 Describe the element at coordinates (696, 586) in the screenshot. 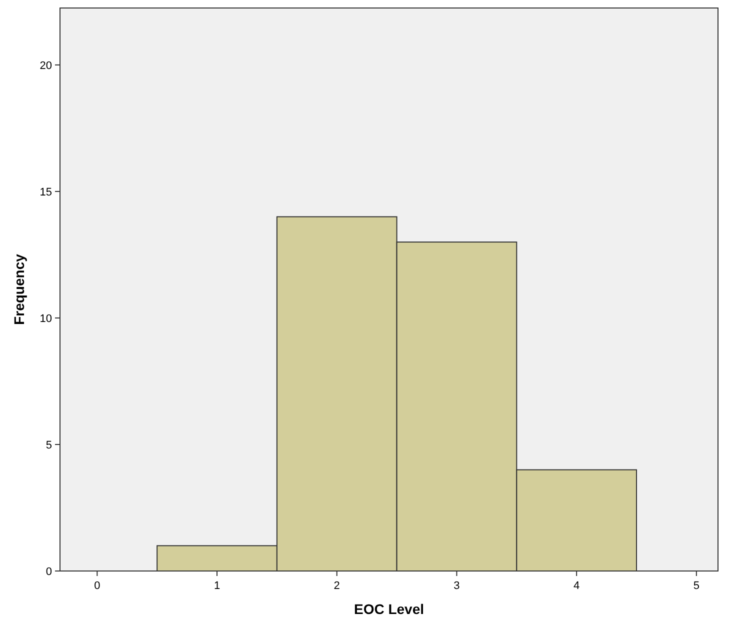

I see `x-tick-label: 5` at that location.